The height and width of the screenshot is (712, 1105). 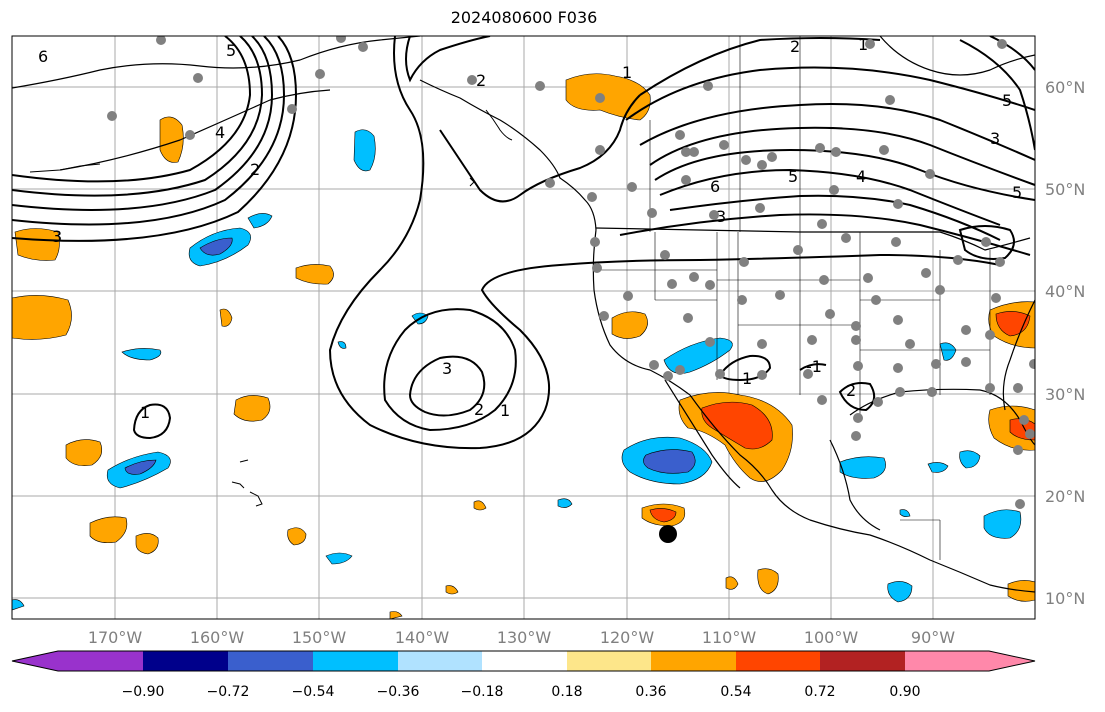 I want to click on latitude-labels: 60°N 50°N 40°N 30°N 20°N 10°N, so click(x=1065, y=343).